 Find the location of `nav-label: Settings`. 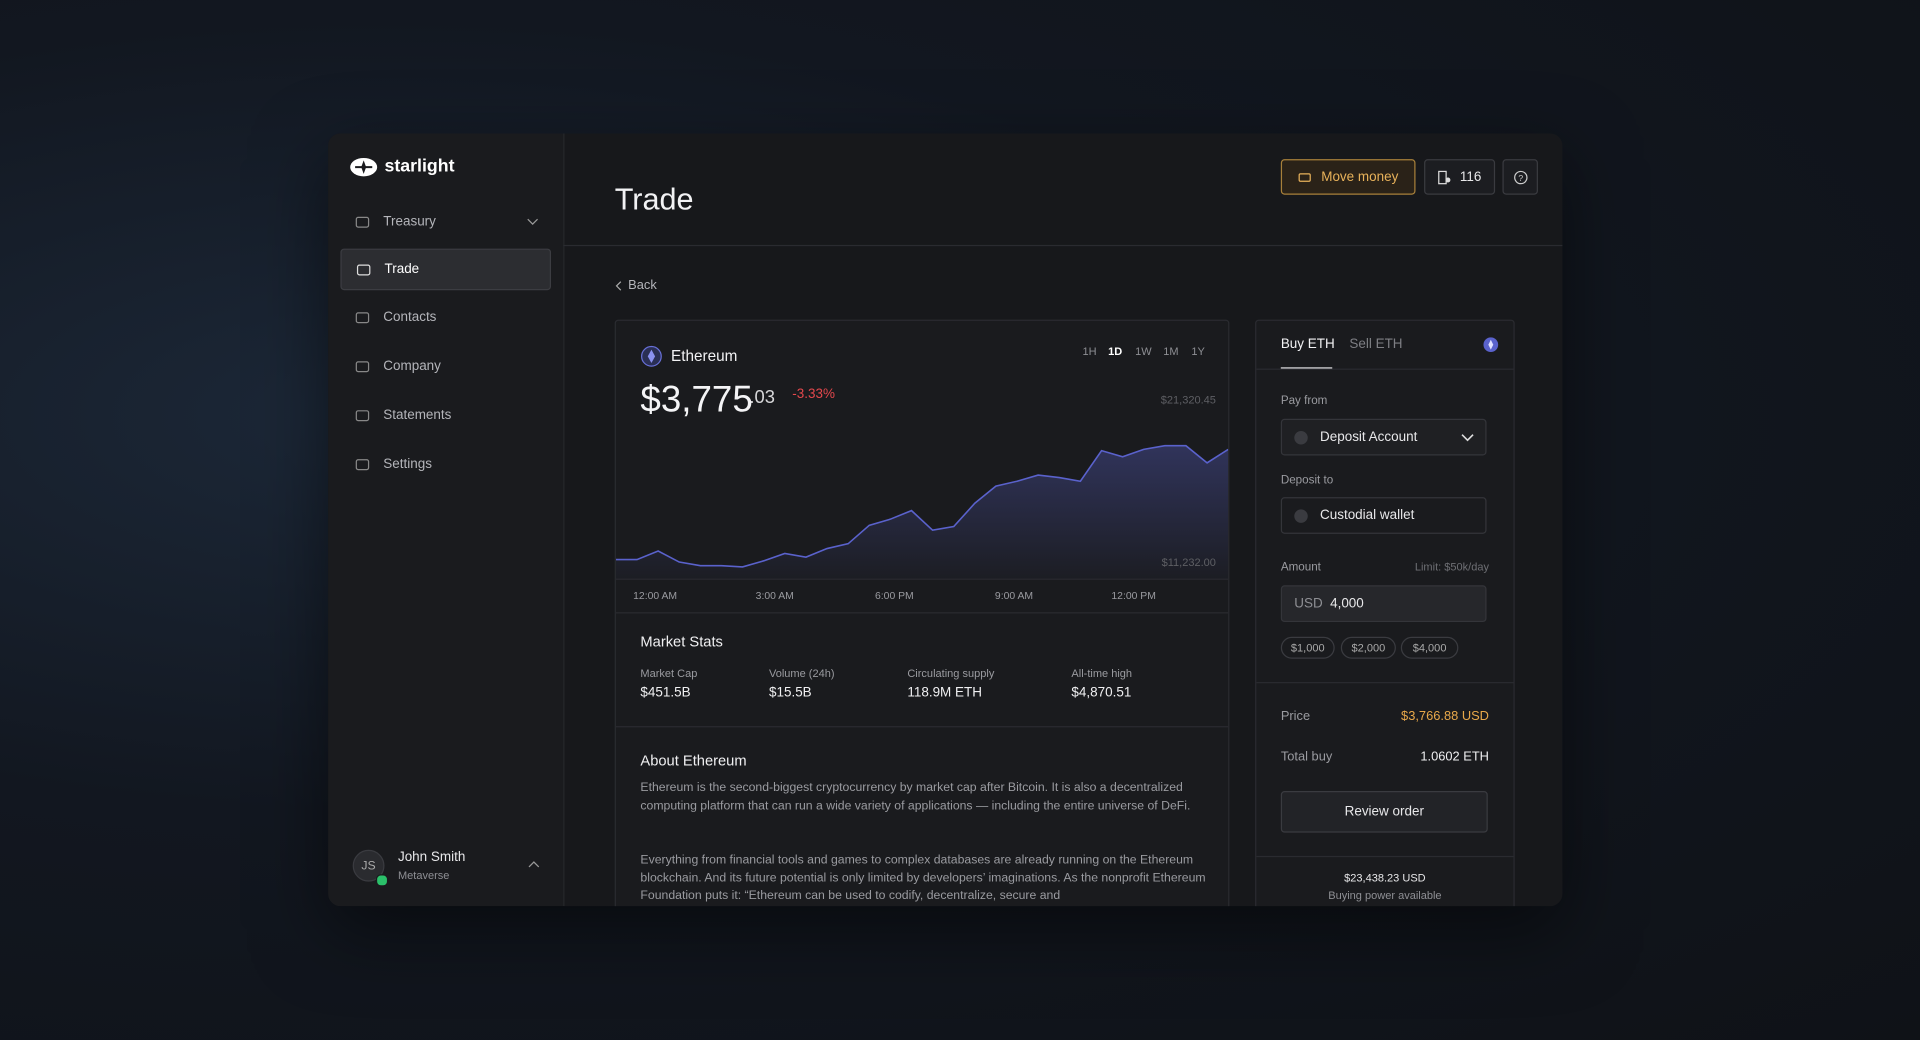

nav-label: Settings is located at coordinates (407, 464).